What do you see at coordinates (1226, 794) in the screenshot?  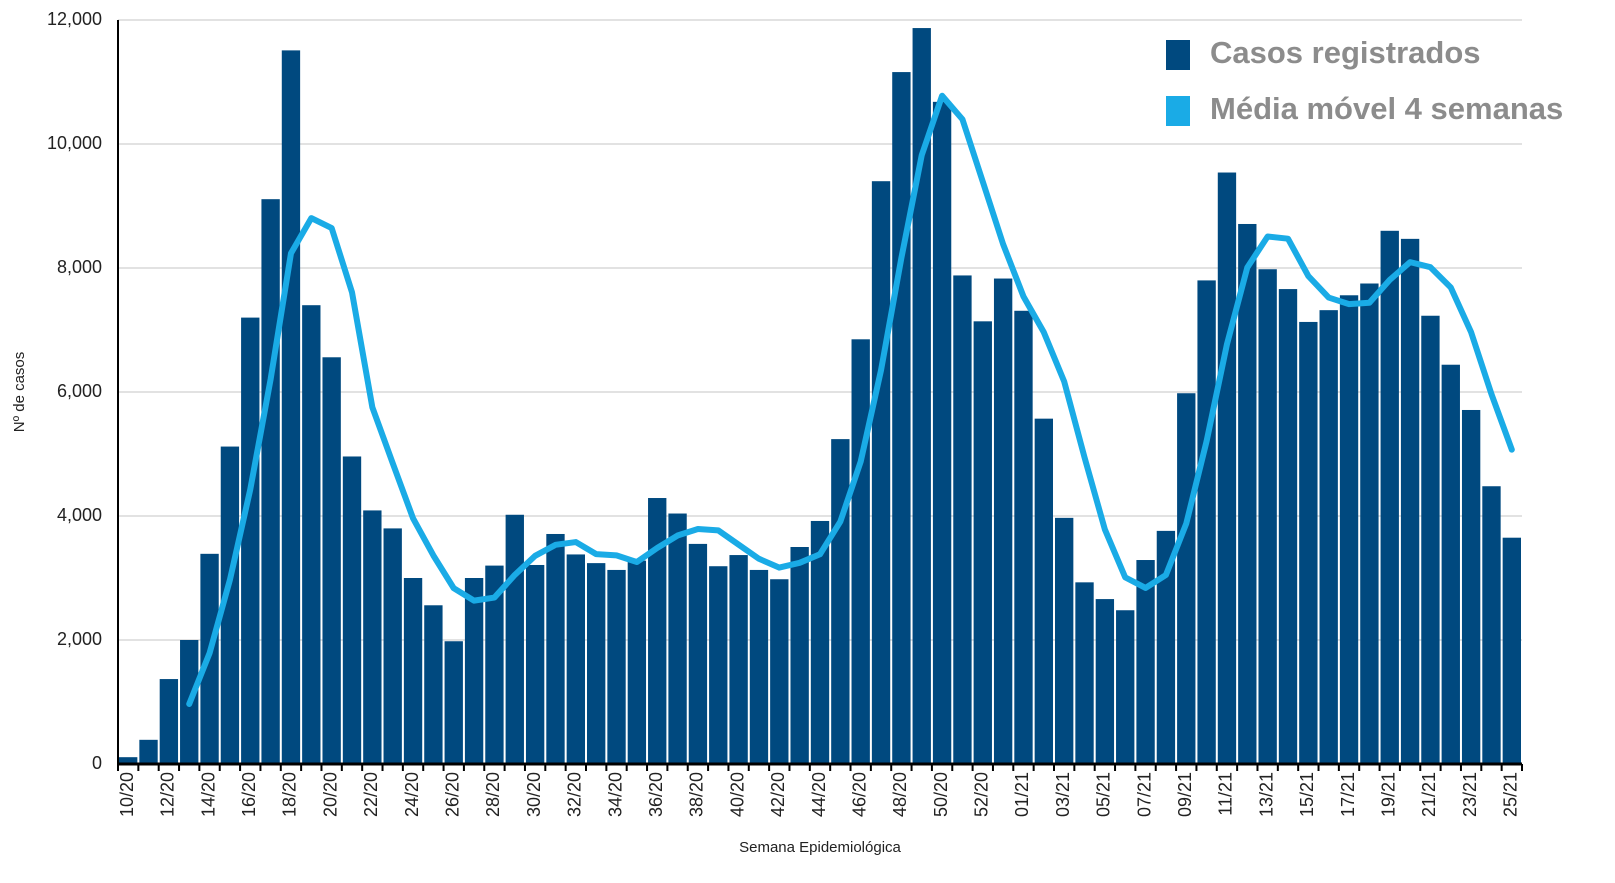 I see `x-tick-label: 11/21` at bounding box center [1226, 794].